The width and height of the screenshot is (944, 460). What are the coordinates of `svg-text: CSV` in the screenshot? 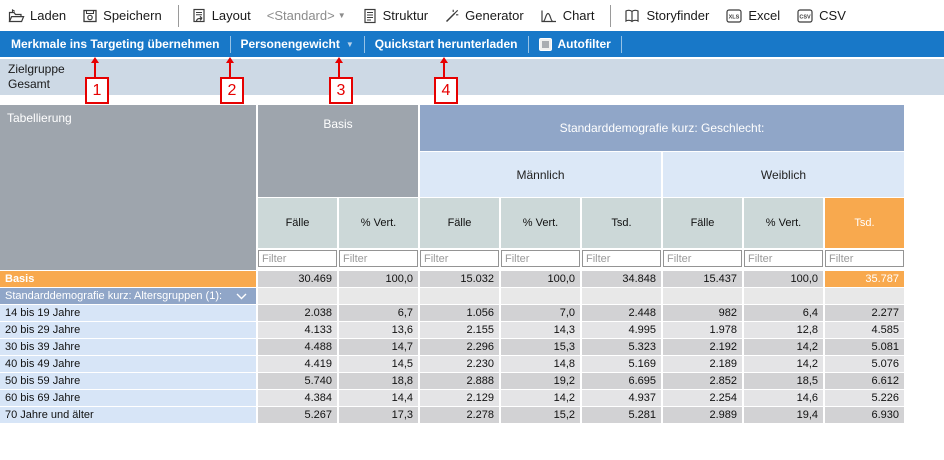 It's located at (806, 17).